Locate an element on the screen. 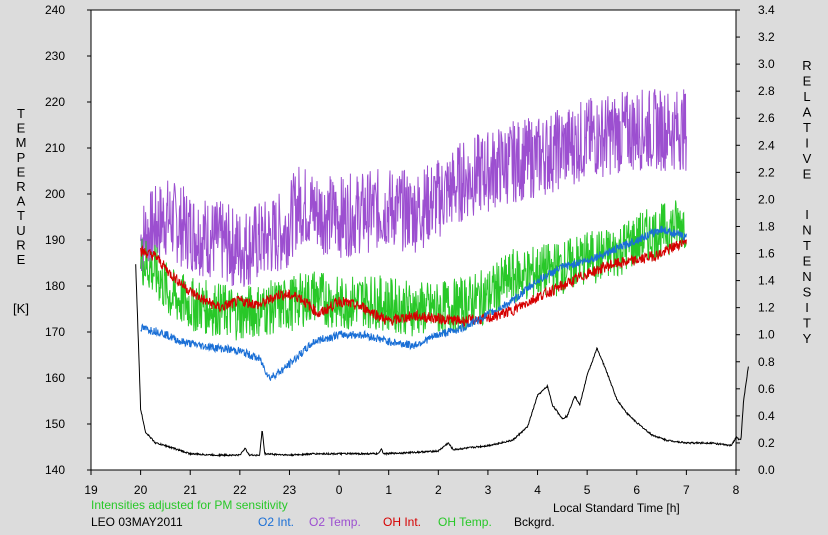  left-tick-label: 170 is located at coordinates (55, 332).